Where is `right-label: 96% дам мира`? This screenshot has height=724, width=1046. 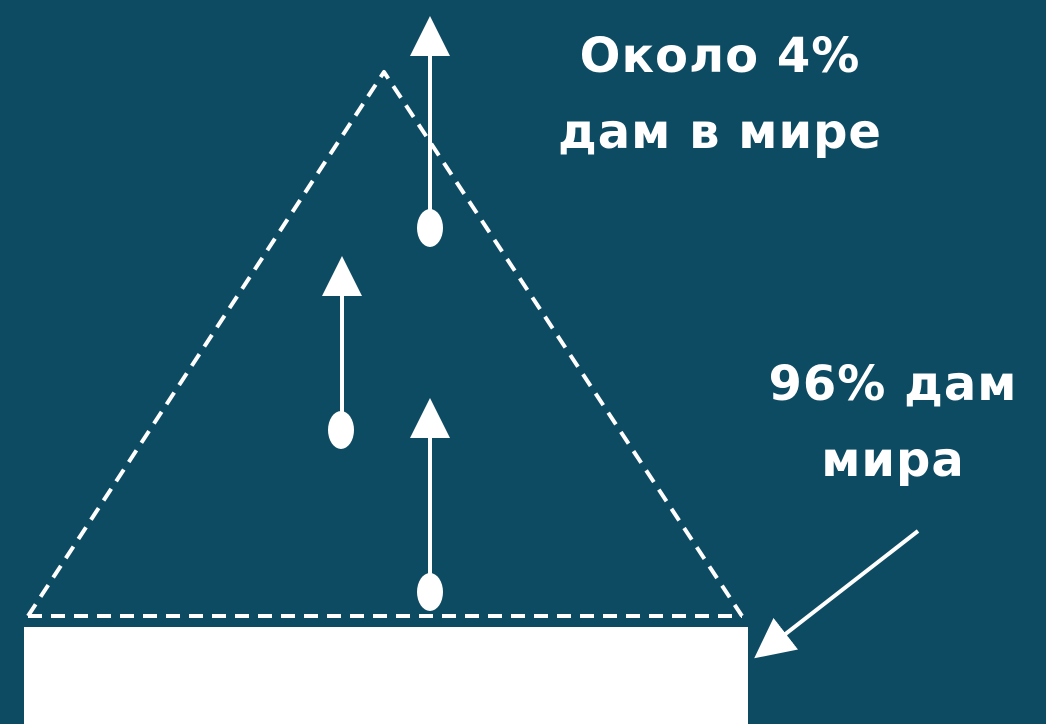
right-label: 96% дам мира is located at coordinates (893, 422).